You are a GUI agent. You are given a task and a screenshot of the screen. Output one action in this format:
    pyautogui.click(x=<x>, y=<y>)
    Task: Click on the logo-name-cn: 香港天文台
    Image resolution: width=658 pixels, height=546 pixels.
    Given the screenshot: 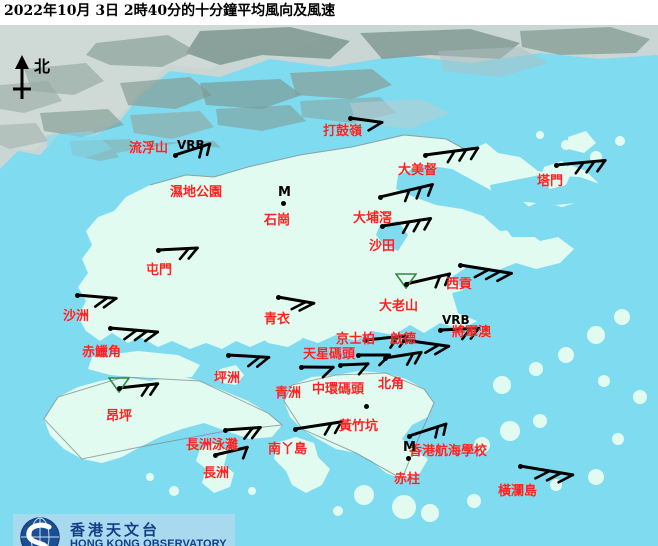 What is the action you would take?
    pyautogui.click(x=115, y=530)
    